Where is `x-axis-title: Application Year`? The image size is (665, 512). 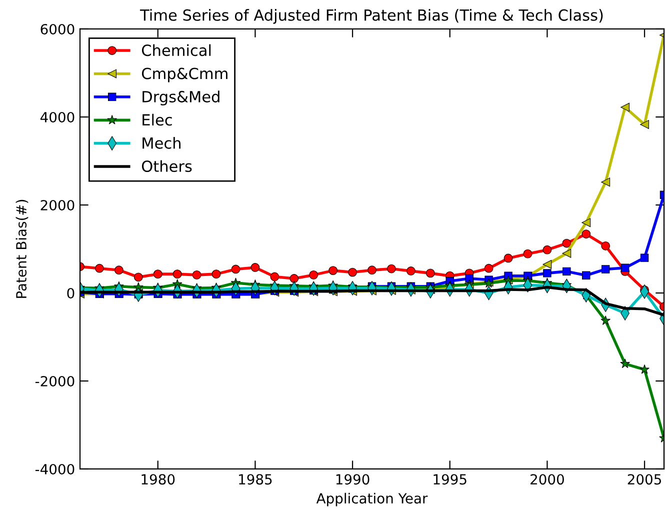 x-axis-title: Application Year is located at coordinates (372, 499).